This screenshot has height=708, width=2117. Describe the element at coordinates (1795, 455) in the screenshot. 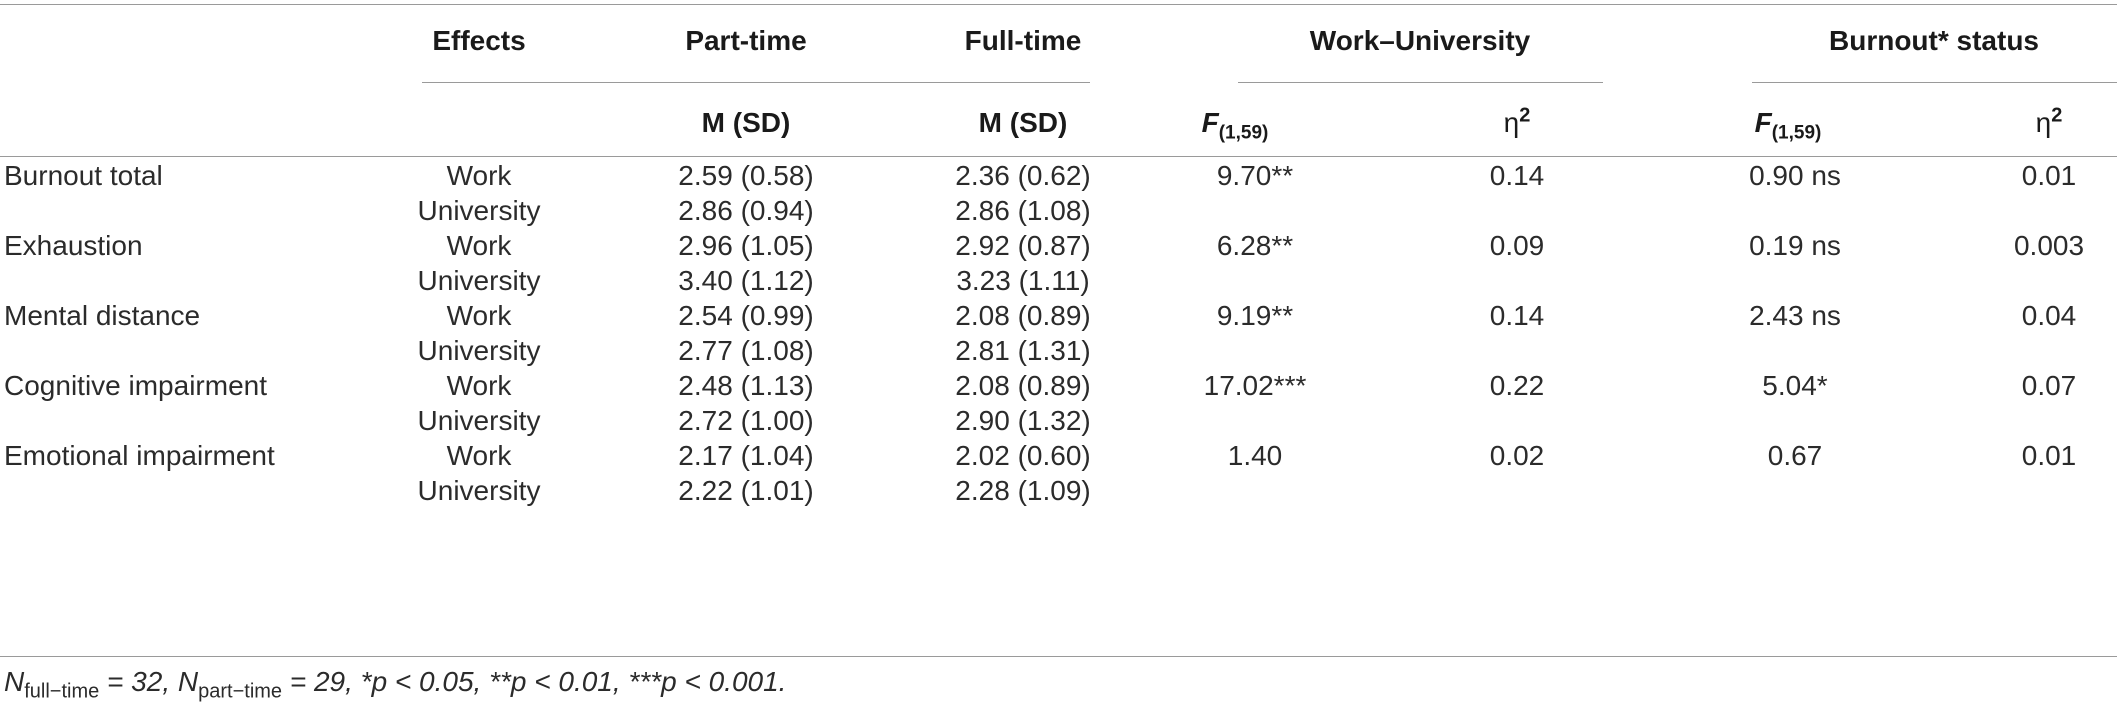

I see `burnout-status-f-value: 0.67` at that location.